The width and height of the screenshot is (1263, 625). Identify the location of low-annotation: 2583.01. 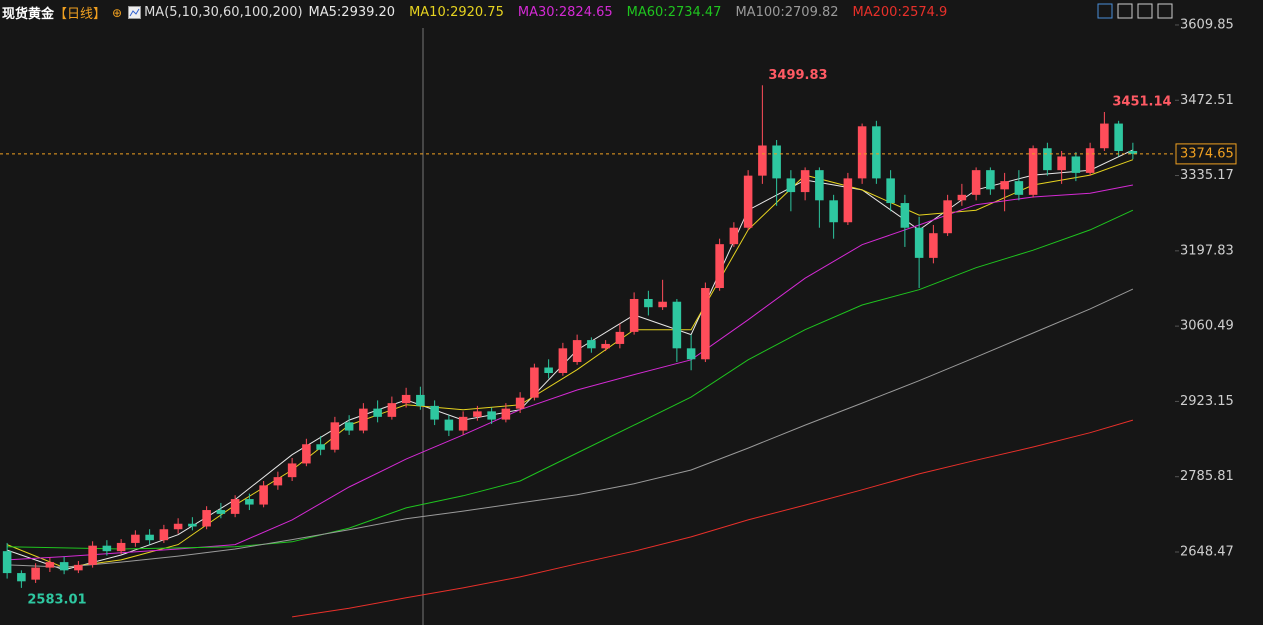
(56, 599).